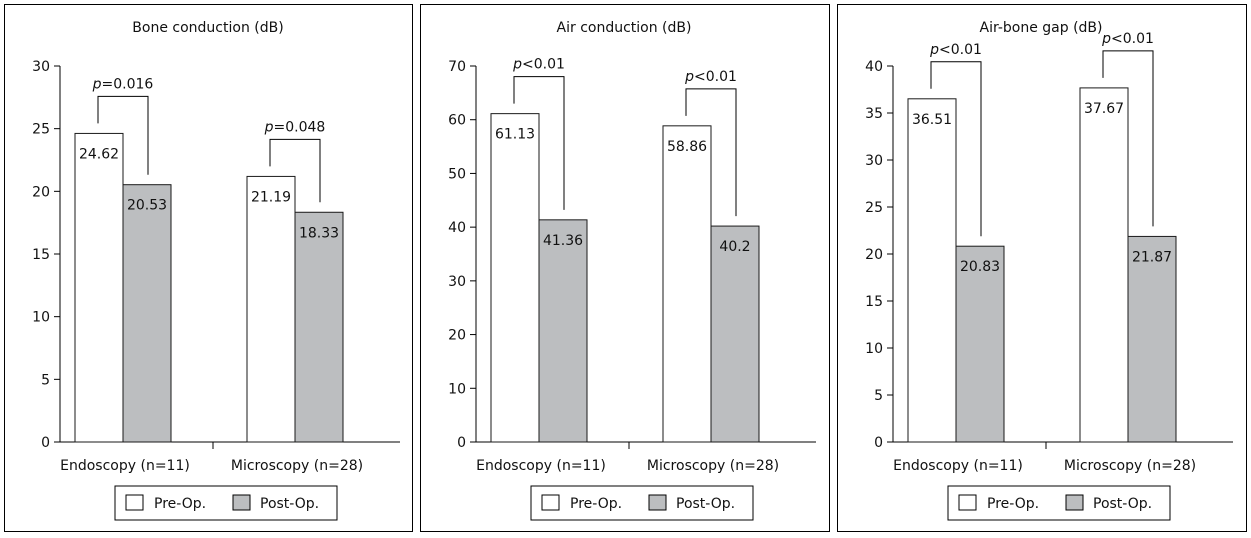 Image resolution: width=1251 pixels, height=538 pixels. Describe the element at coordinates (874, 114) in the screenshot. I see `y-tick-label: 35` at that location.